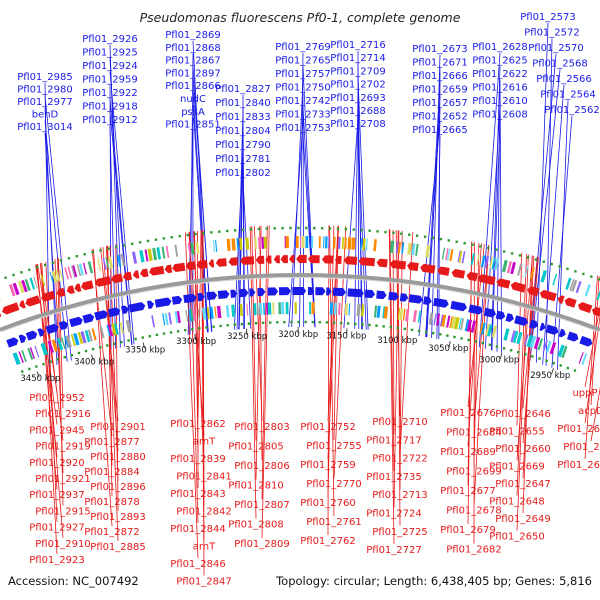 This screenshot has width=600, height=600. I want to click on gene-label-bottom-38: Pfl01_2755, so click(334, 446).